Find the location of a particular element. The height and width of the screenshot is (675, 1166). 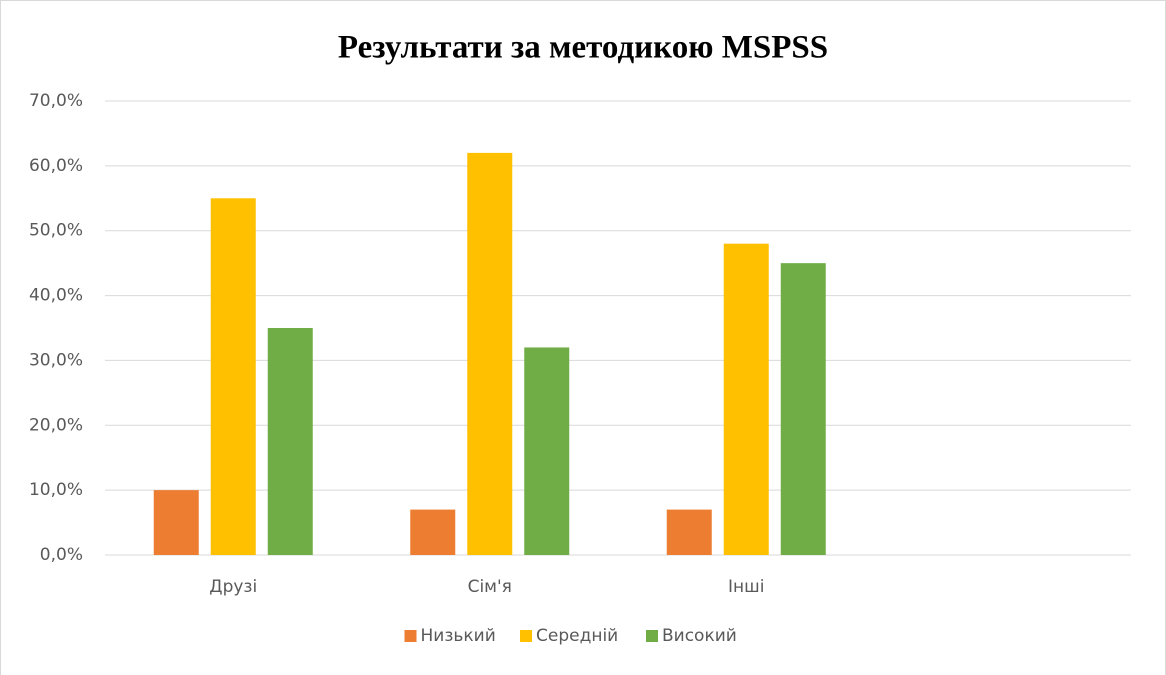

y-tick-label: 10,0% is located at coordinates (56, 490).